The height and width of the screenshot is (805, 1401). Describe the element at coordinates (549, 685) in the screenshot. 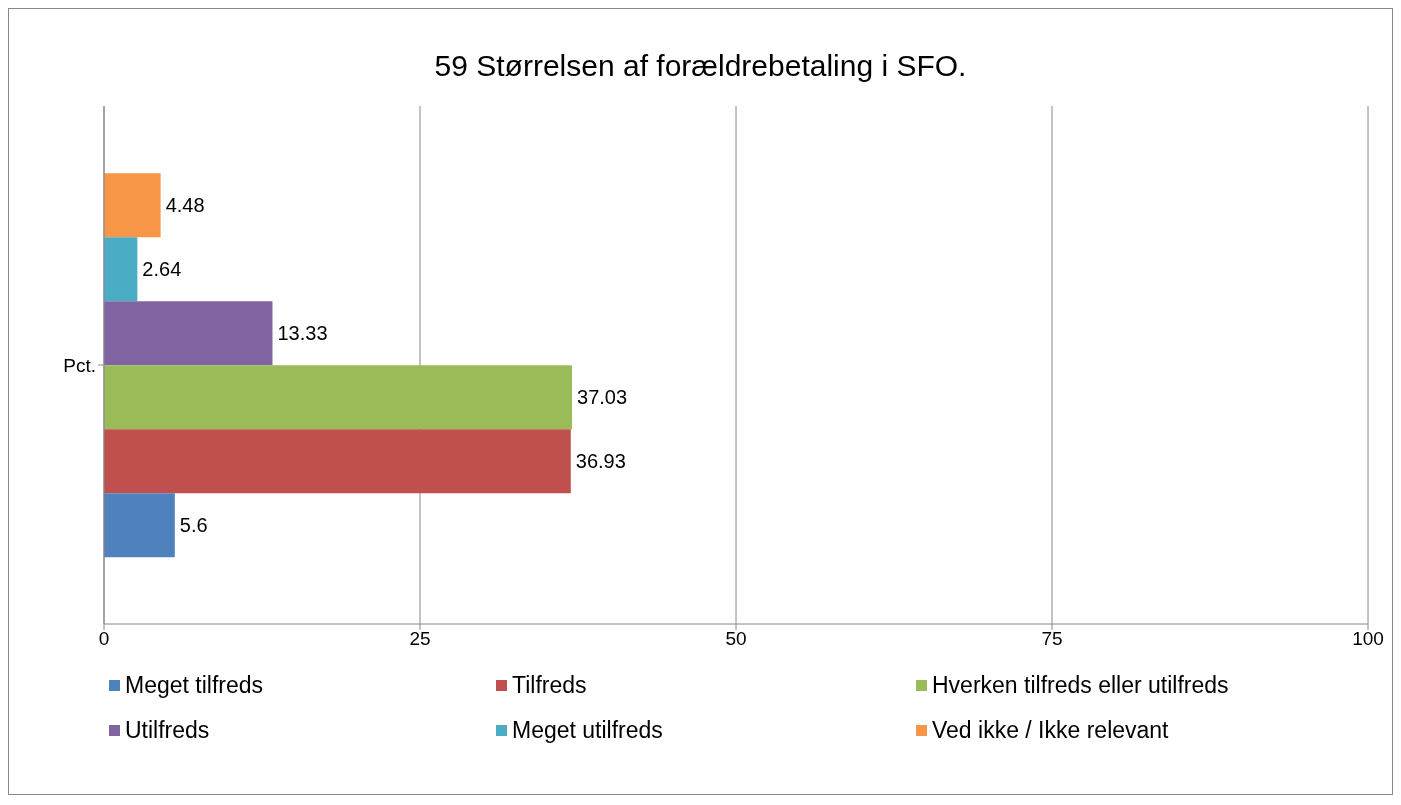

I see `legend-label: Tilfreds` at that location.